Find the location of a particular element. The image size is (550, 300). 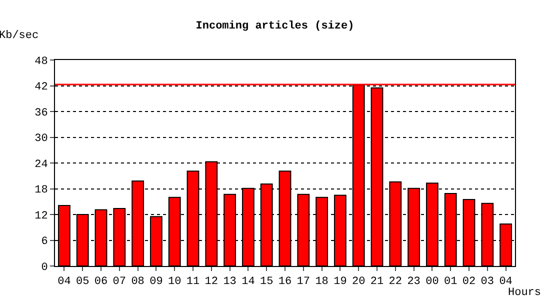

y-tick-label: 42 is located at coordinates (41, 88).